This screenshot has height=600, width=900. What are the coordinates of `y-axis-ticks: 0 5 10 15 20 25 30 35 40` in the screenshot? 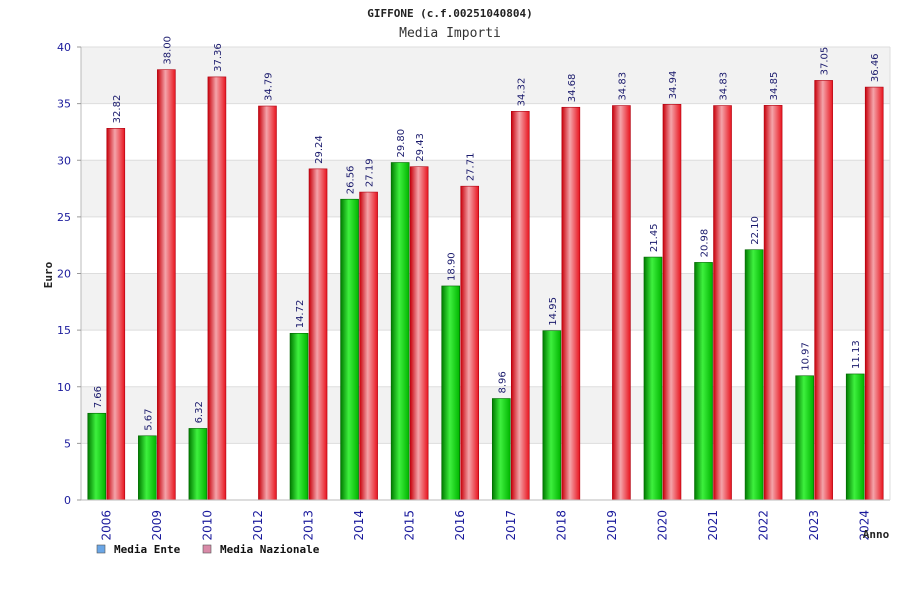 It's located at (69, 274).